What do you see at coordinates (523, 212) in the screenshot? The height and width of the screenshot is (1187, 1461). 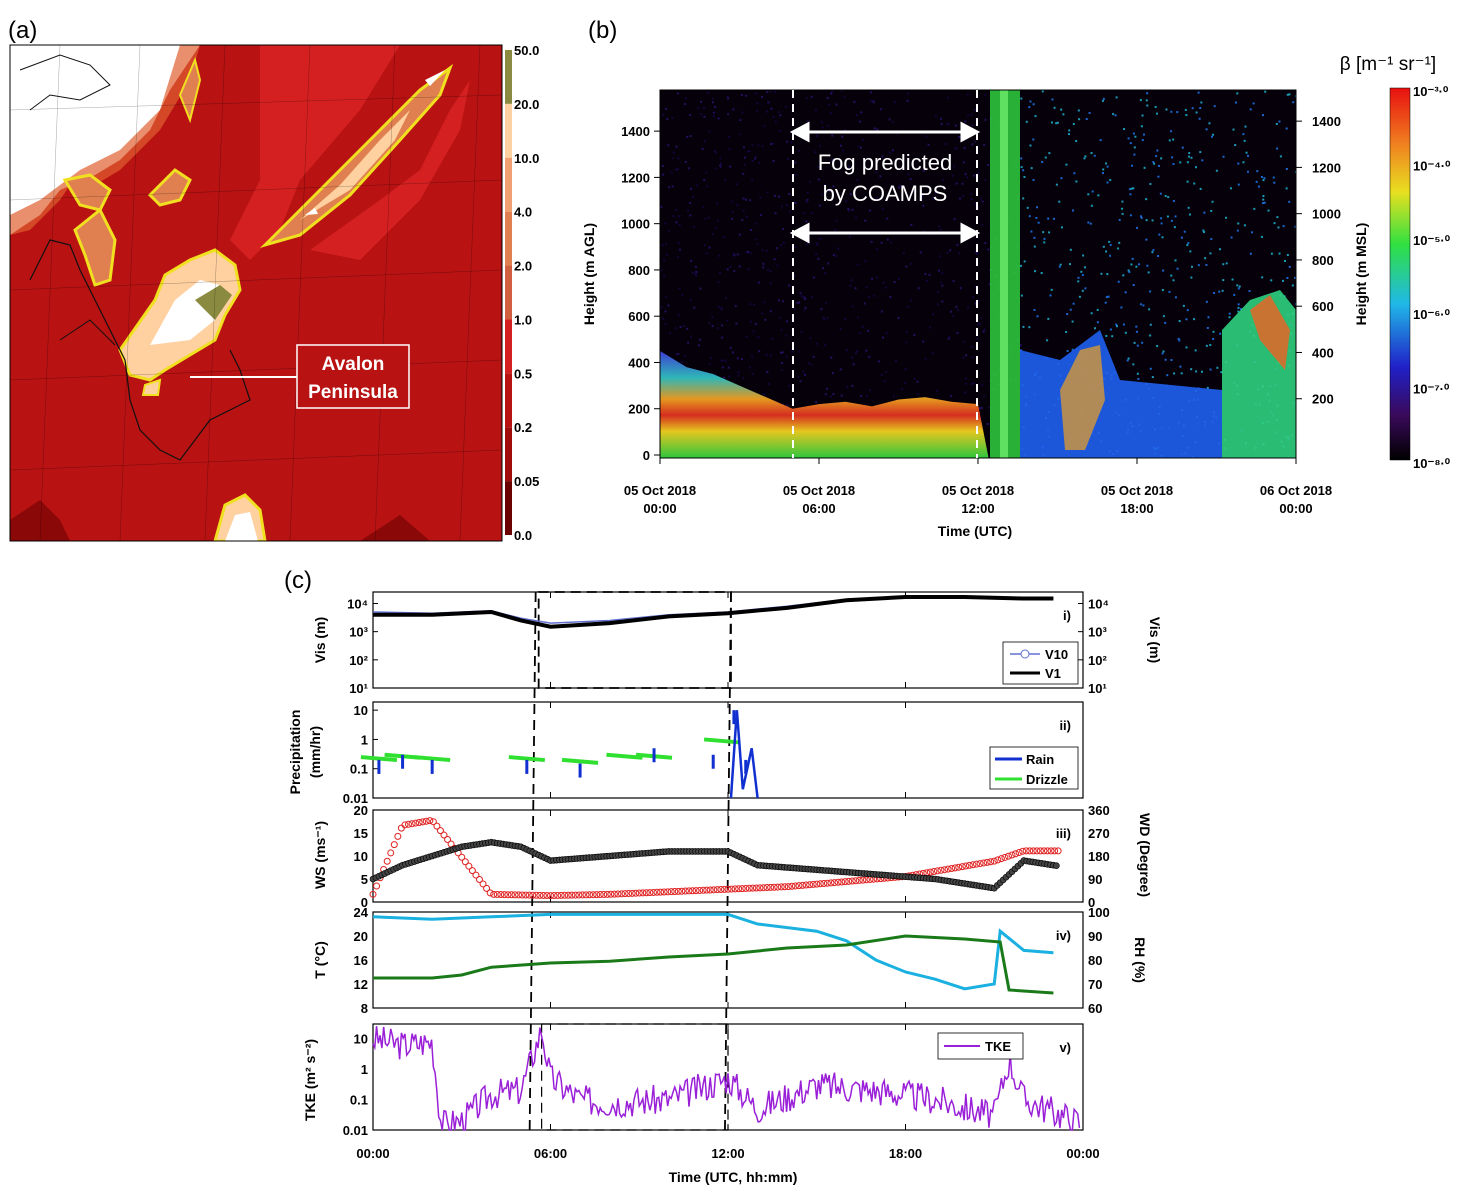 I see `colorbar-a-tick: 4.0` at bounding box center [523, 212].